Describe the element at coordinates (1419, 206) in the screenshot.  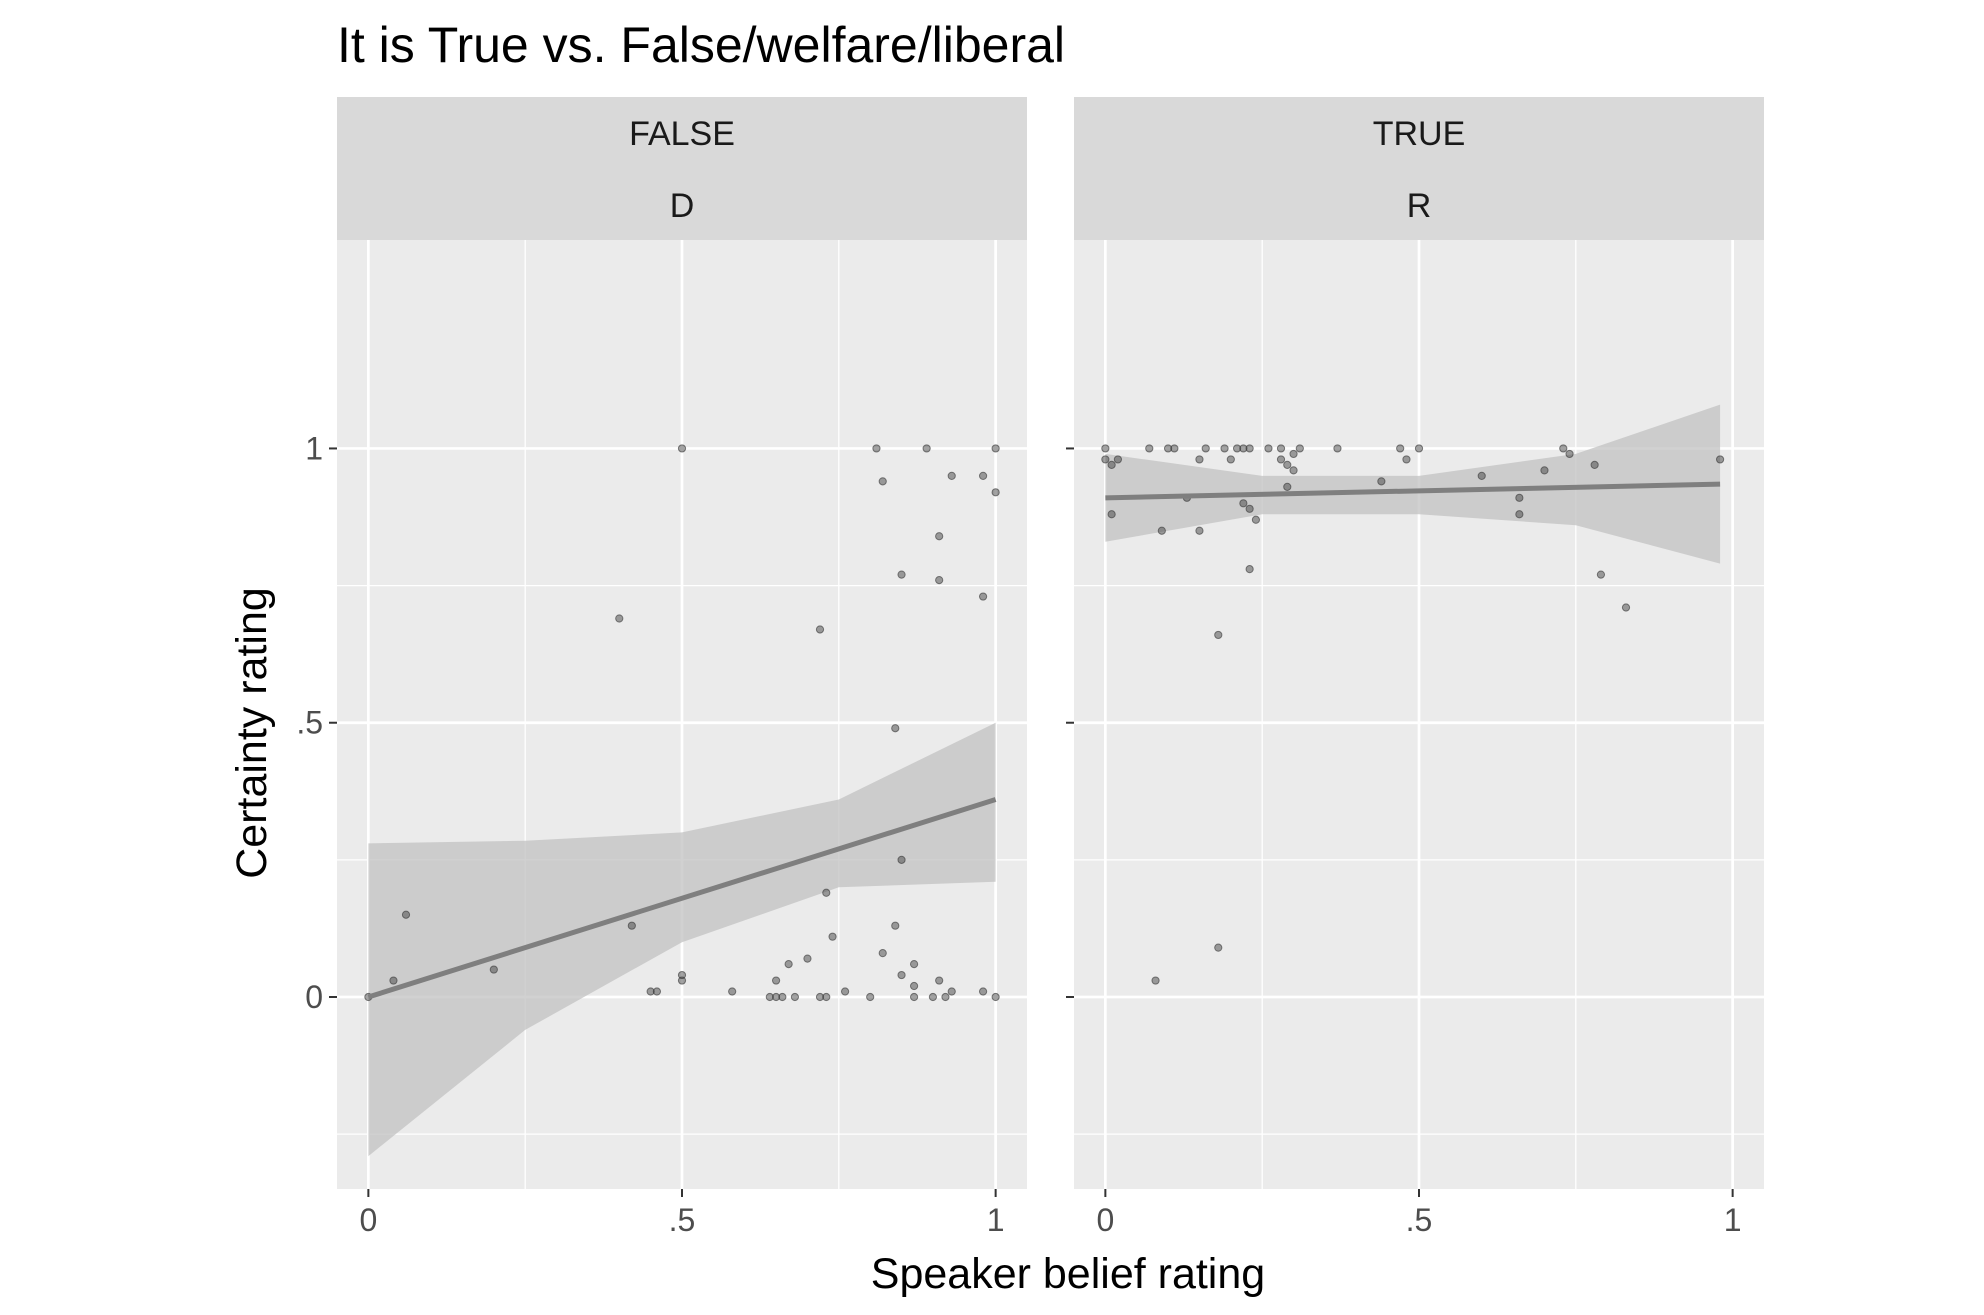
I see `facet-strip-label: R` at that location.